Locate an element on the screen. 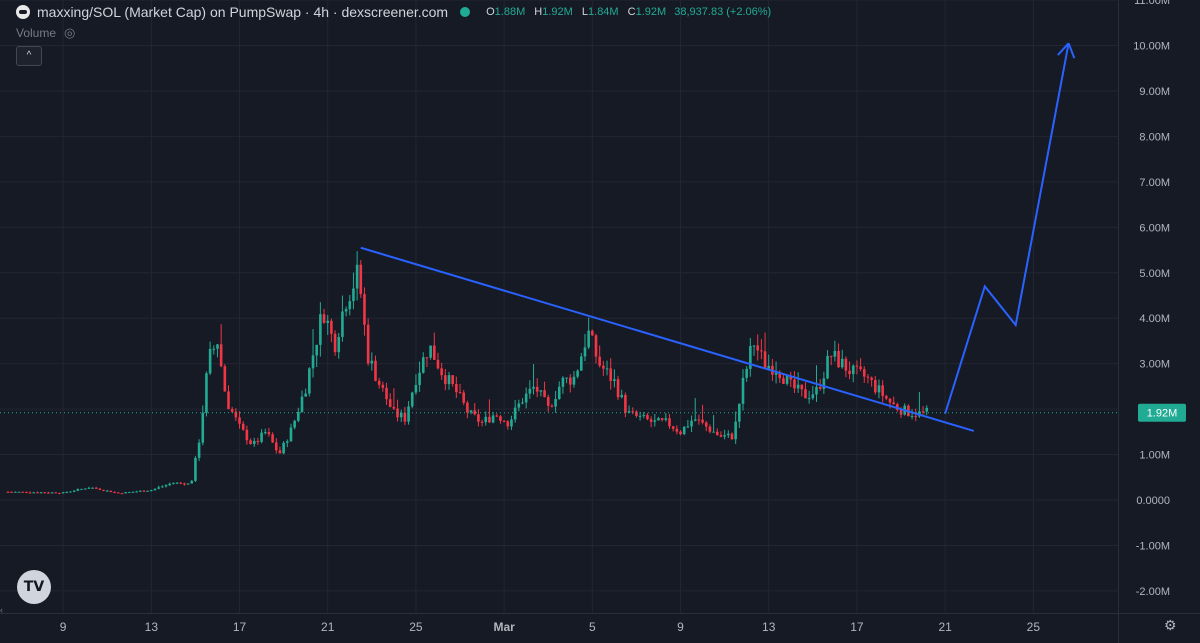 This screenshot has width=1200, height=643. y-tick-label: 0.0000 is located at coordinates (1153, 501).